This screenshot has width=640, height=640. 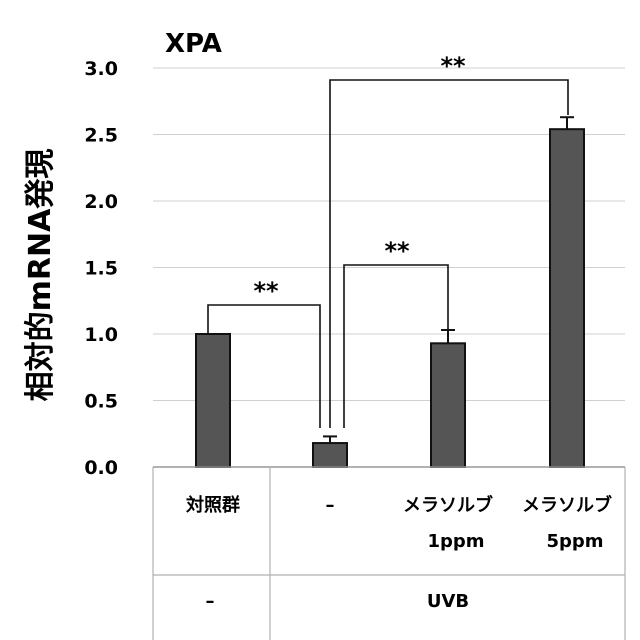 I want to click on y-tick-label: 1.5, so click(x=101, y=269).